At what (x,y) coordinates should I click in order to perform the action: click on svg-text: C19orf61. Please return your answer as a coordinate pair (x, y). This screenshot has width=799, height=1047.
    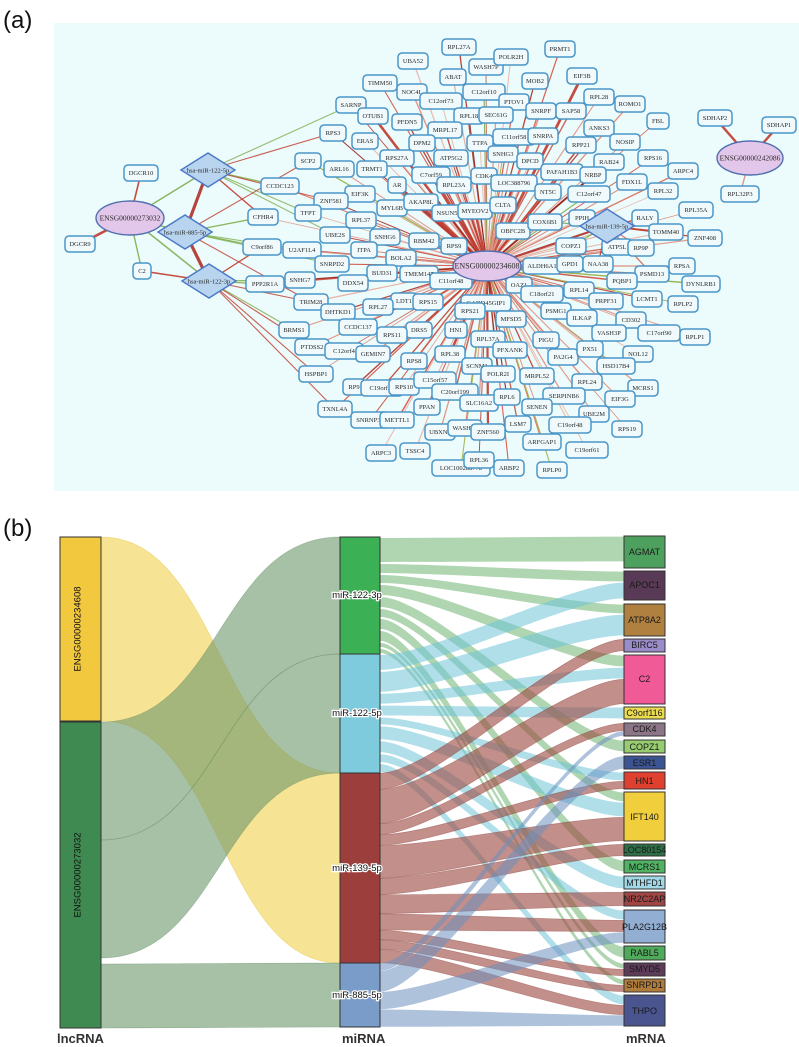
    Looking at the image, I should click on (587, 450).